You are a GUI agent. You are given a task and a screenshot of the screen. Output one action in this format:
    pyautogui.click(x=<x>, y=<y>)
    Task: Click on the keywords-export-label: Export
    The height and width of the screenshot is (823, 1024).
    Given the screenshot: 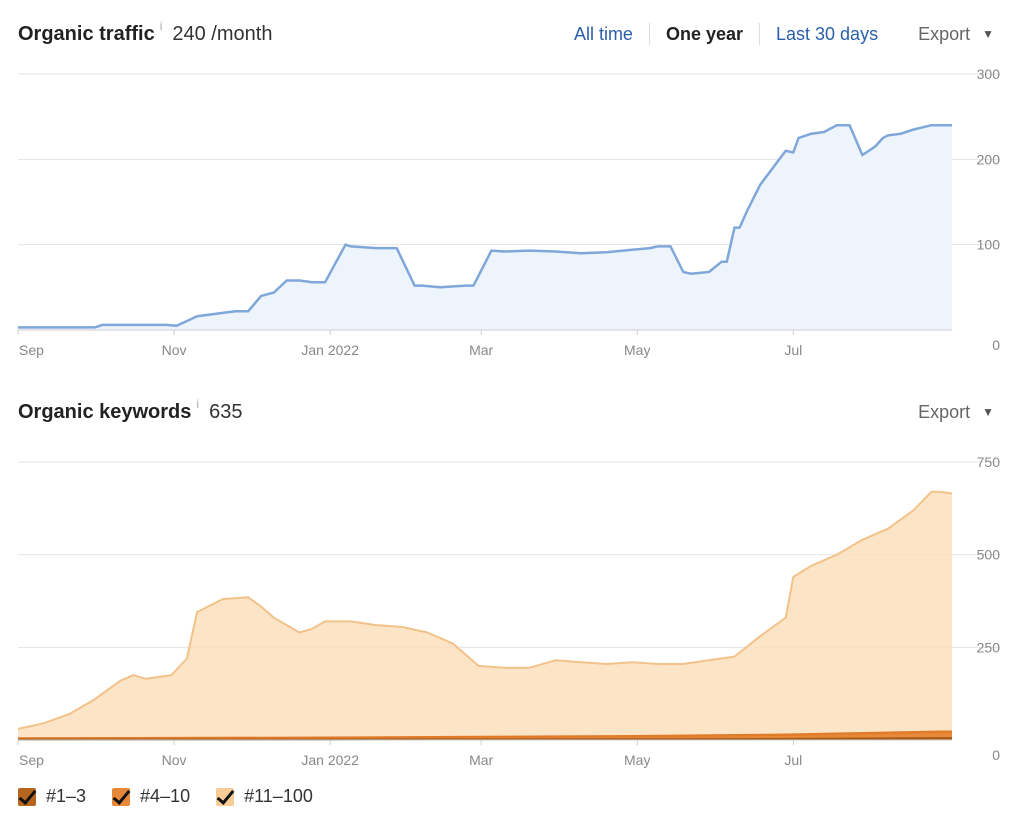 What is the action you would take?
    pyautogui.click(x=944, y=411)
    